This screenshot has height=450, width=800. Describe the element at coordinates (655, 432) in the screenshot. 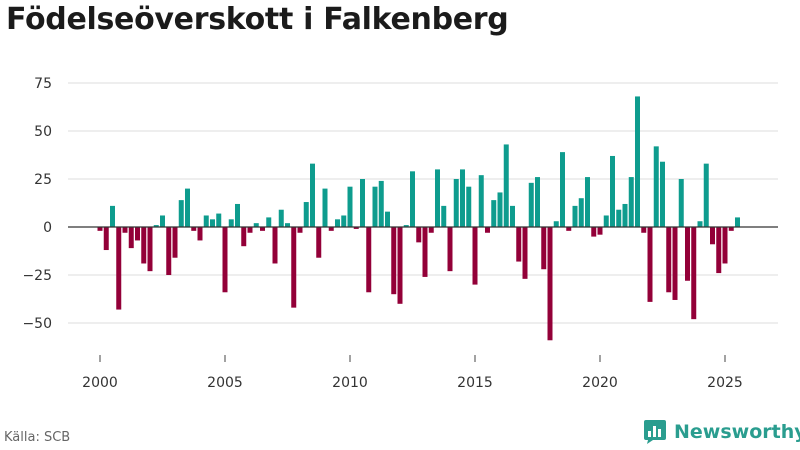

I see `newsworthy-logo-icon` at that location.